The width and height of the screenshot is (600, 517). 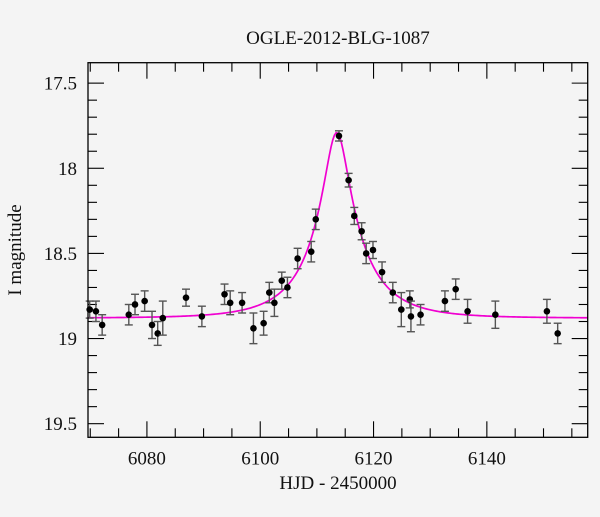 What do you see at coordinates (487, 459) in the screenshot?
I see `x-tick-label: 6140` at bounding box center [487, 459].